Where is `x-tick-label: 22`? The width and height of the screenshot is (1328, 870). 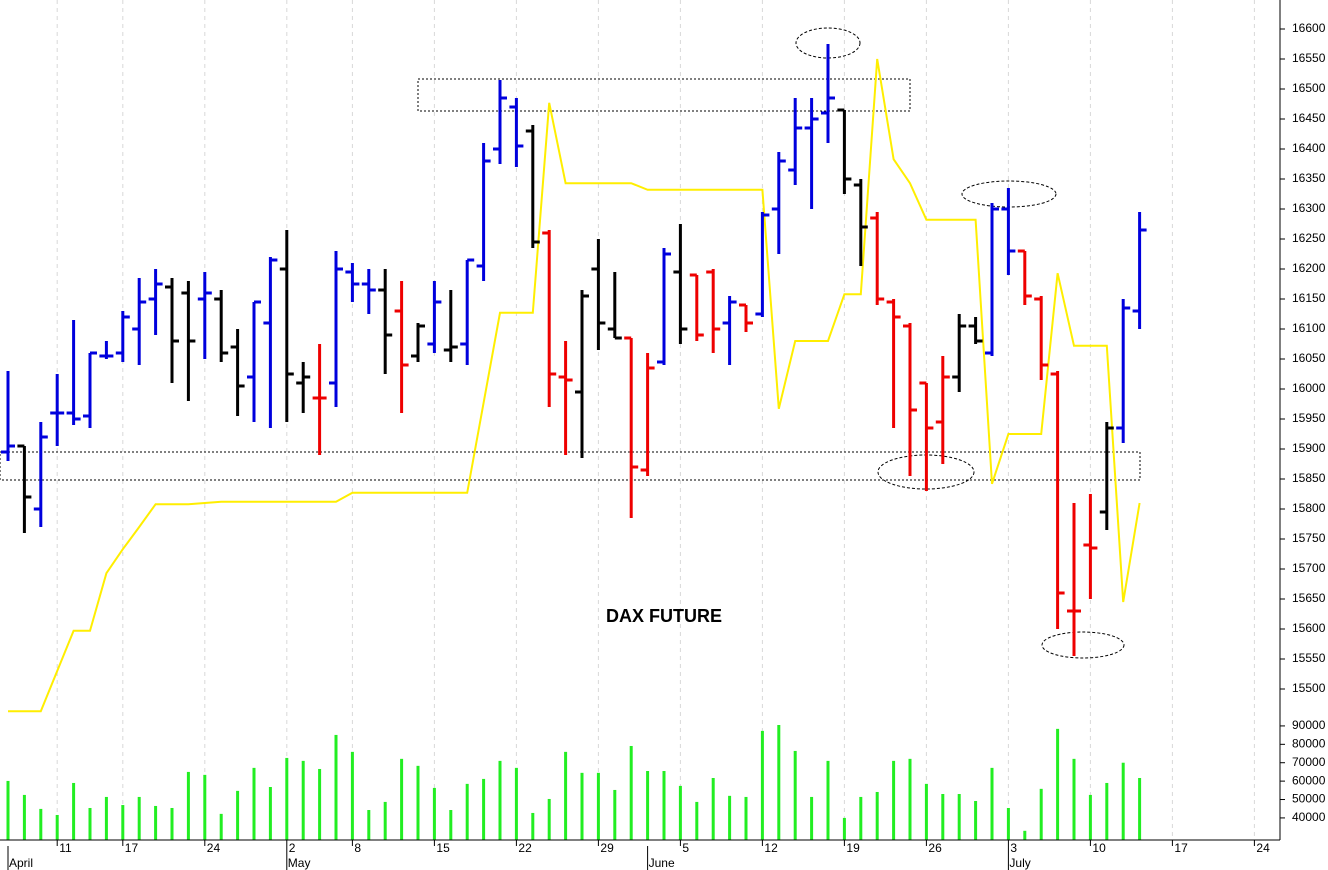
x-tick-label: 22 is located at coordinates (525, 848).